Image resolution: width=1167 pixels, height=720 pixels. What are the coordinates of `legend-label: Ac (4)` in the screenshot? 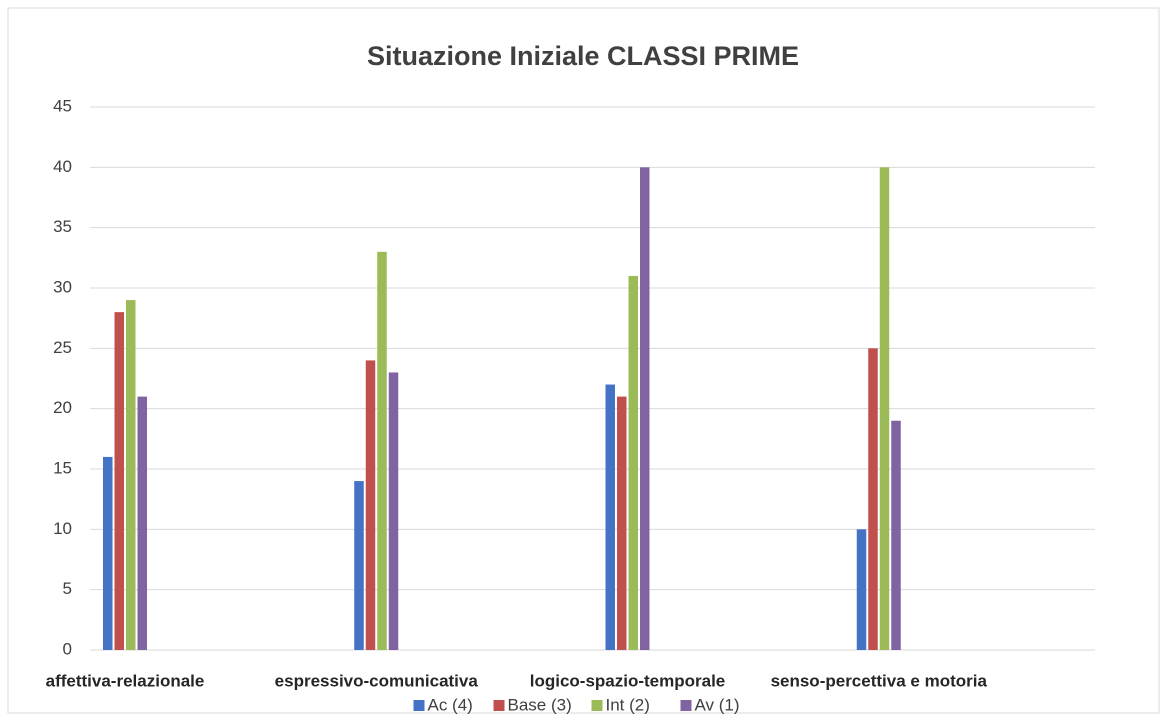 It's located at (450, 704).